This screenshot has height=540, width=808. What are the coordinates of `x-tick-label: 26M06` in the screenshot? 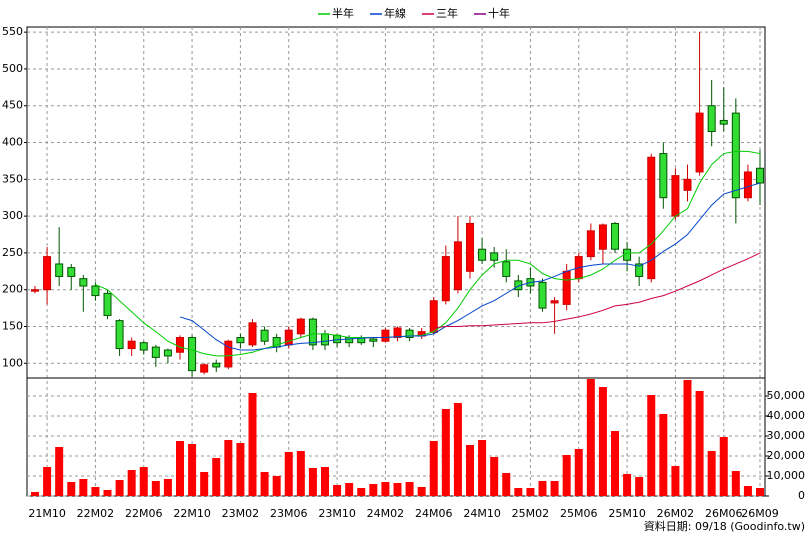 It's located at (724, 513).